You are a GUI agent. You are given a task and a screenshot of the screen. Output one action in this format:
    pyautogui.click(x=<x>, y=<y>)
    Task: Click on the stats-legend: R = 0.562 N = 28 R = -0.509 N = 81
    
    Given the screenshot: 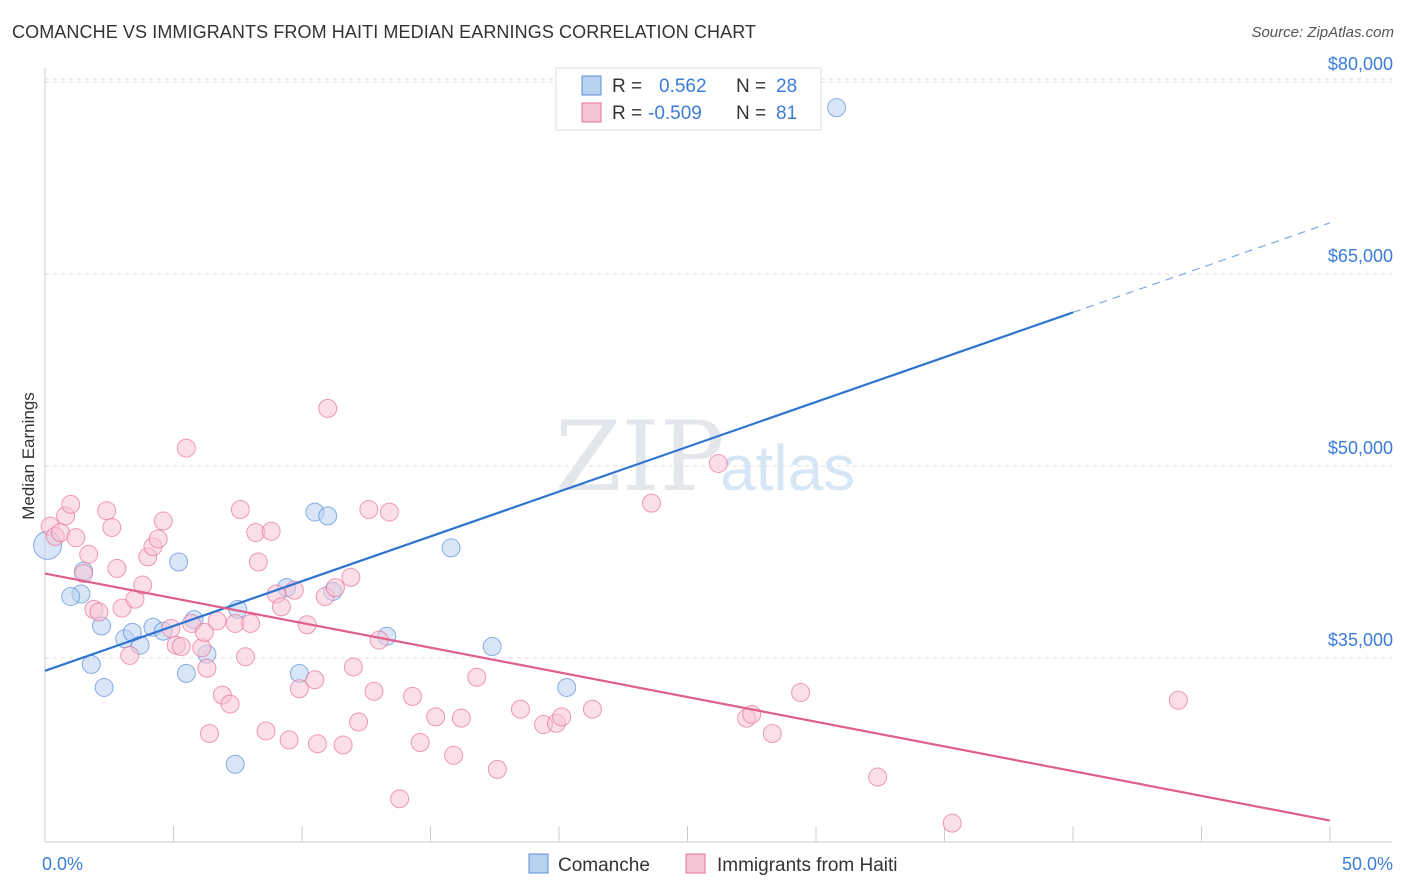 What is the action you would take?
    pyautogui.click(x=688, y=99)
    